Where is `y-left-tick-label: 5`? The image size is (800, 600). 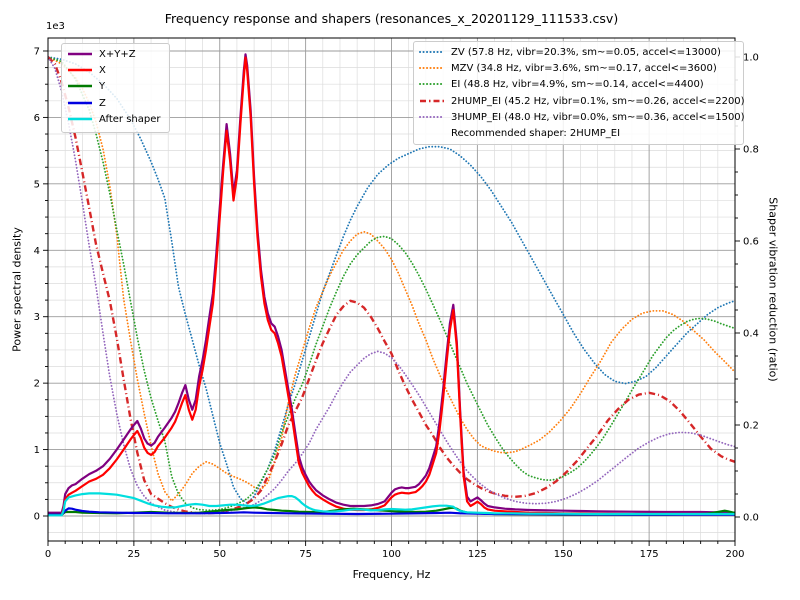
y-left-tick-label: 5 is located at coordinates (37, 184).